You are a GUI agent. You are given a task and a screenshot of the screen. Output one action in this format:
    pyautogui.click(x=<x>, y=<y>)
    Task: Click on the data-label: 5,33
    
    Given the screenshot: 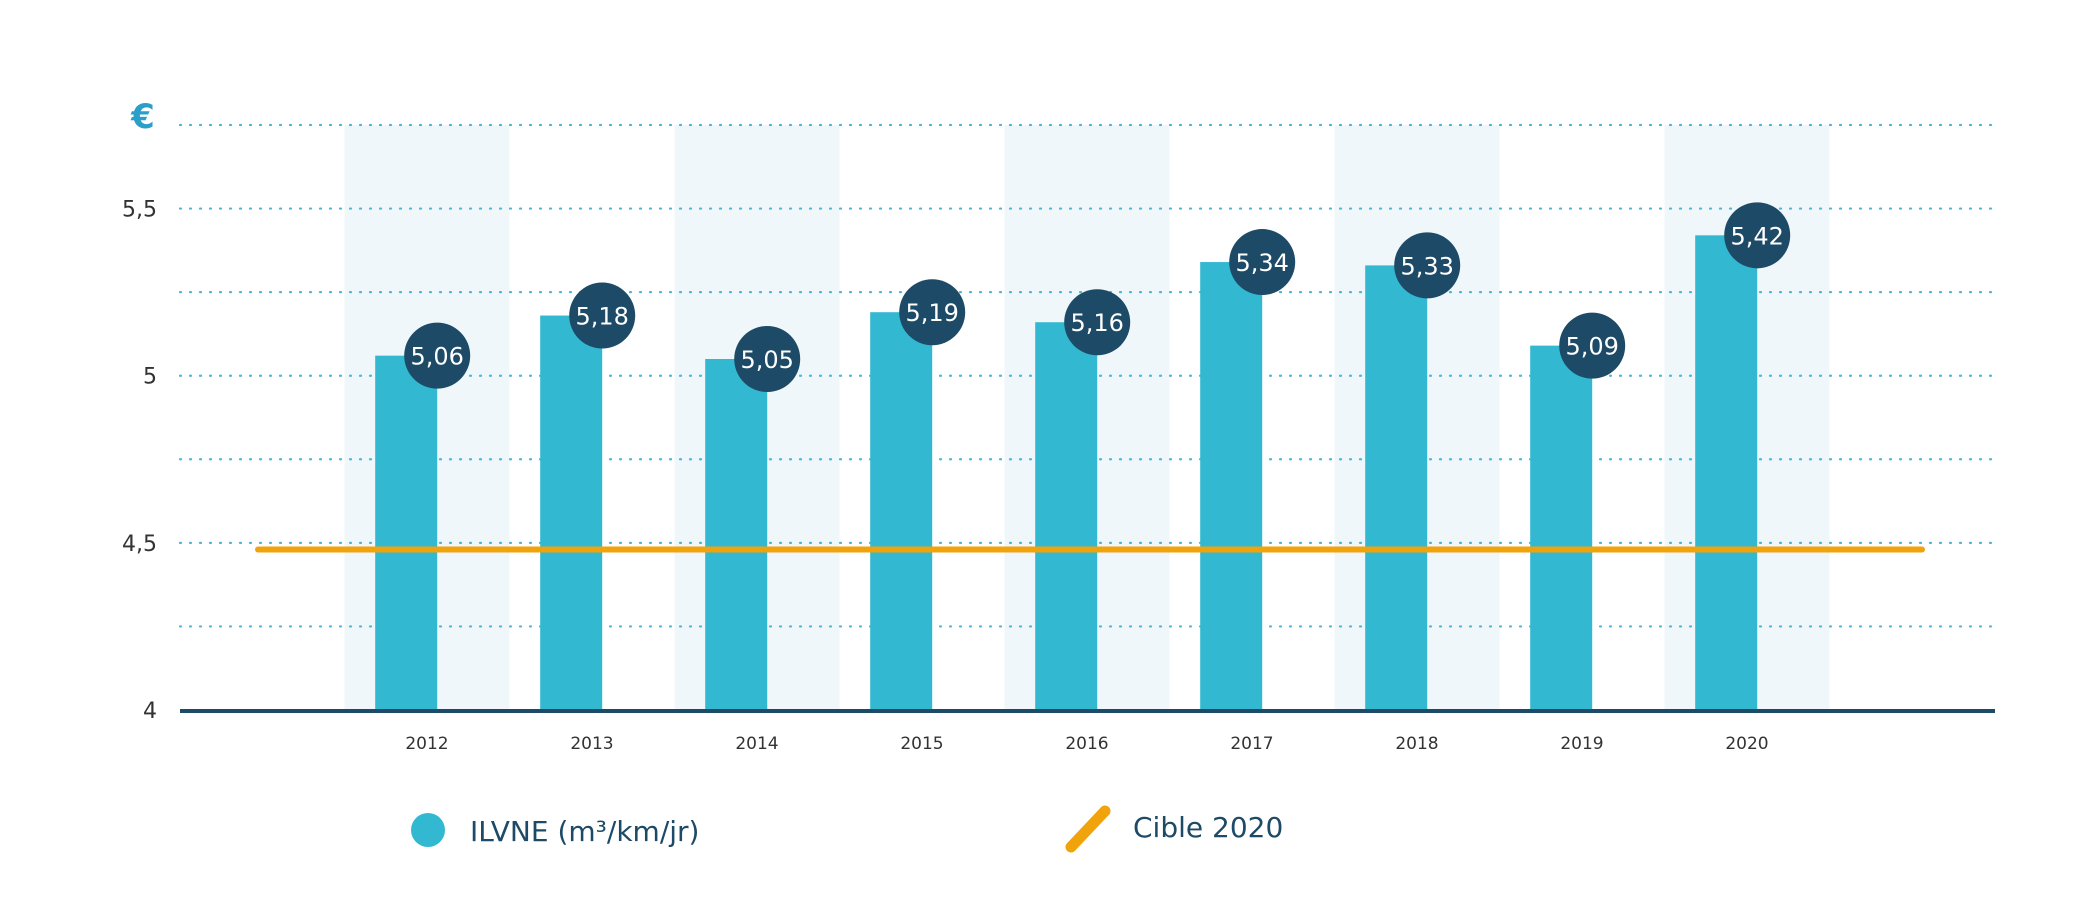 What is the action you would take?
    pyautogui.click(x=1426, y=266)
    